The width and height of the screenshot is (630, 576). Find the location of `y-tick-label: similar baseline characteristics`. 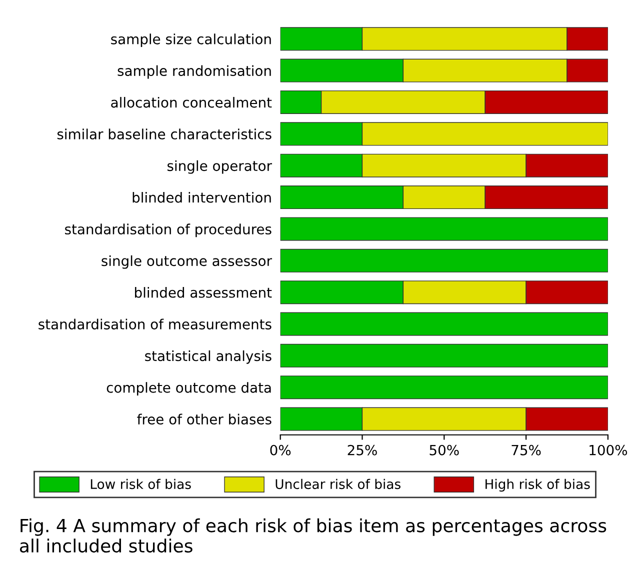

y-tick-label: similar baseline characteristics is located at coordinates (164, 134).